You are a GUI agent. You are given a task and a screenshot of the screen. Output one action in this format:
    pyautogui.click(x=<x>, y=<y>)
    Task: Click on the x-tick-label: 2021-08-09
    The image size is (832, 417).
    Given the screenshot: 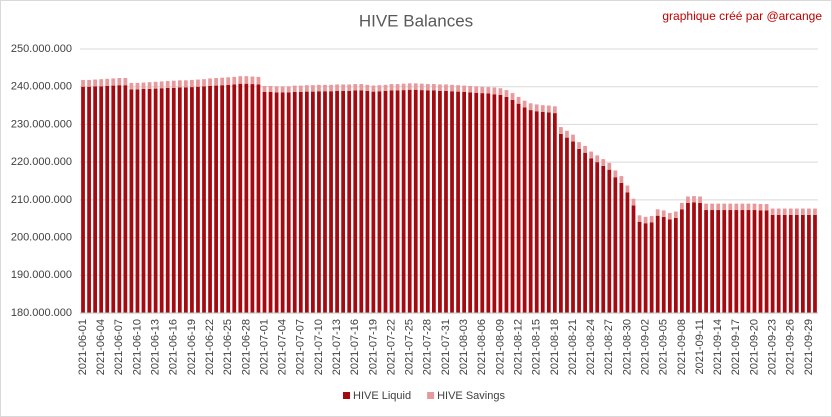 What is the action you would take?
    pyautogui.click(x=500, y=347)
    